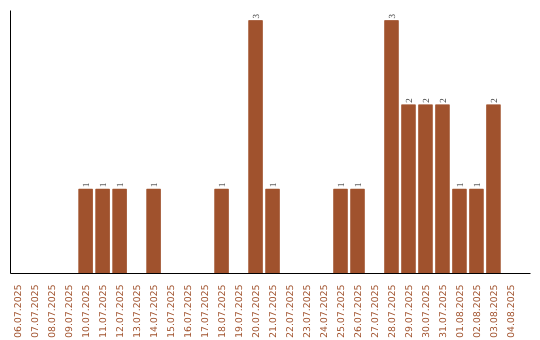 Image resolution: width=540 pixels, height=340 pixels. What do you see at coordinates (409, 311) in the screenshot?
I see `x-tick-label: 29.07.2025` at bounding box center [409, 311].